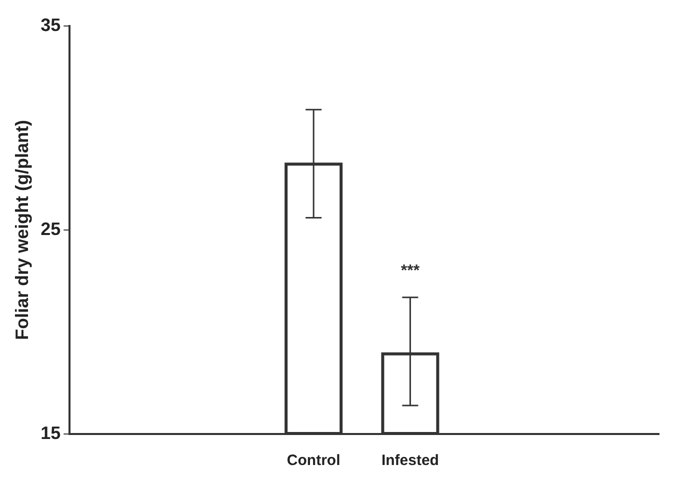 The height and width of the screenshot is (496, 675). What do you see at coordinates (410, 461) in the screenshot?
I see `x-tick-label: Infested` at bounding box center [410, 461].